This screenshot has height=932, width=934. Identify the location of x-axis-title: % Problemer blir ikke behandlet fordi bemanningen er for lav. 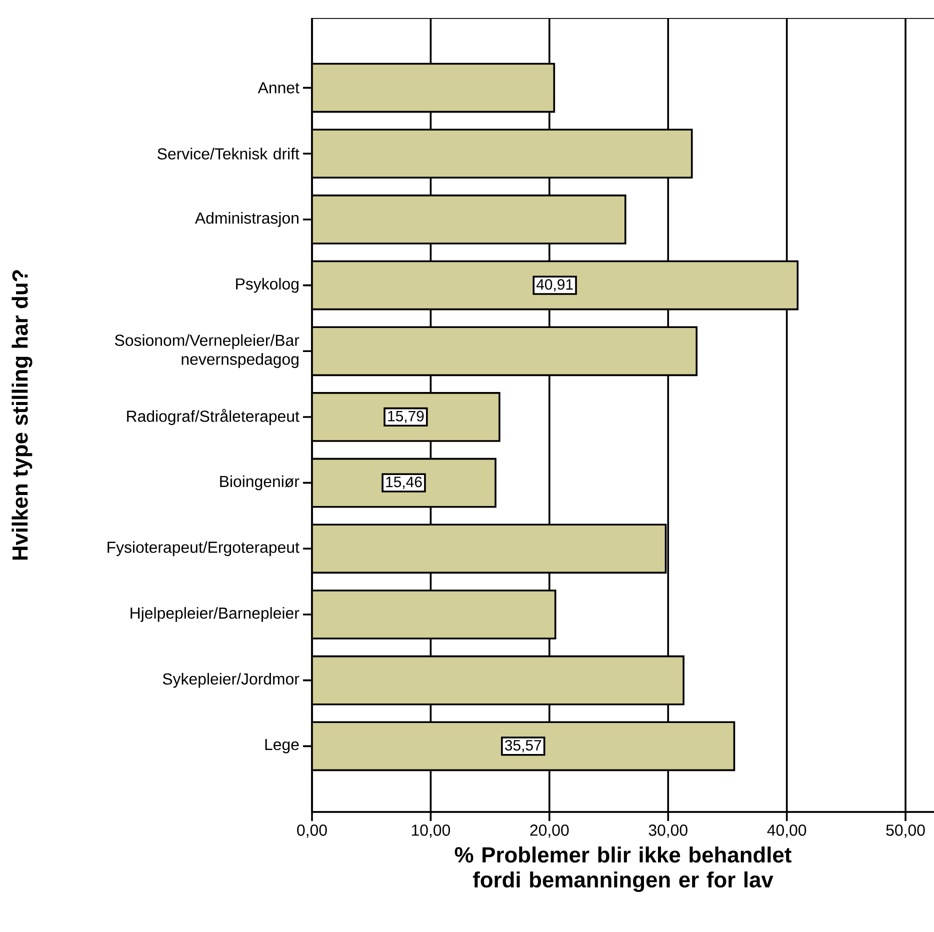
(623, 869).